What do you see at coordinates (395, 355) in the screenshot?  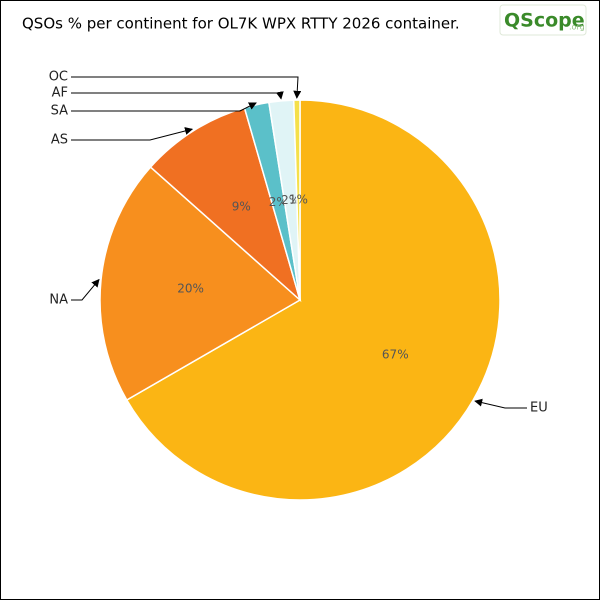 I see `slice-label: 67%` at bounding box center [395, 355].